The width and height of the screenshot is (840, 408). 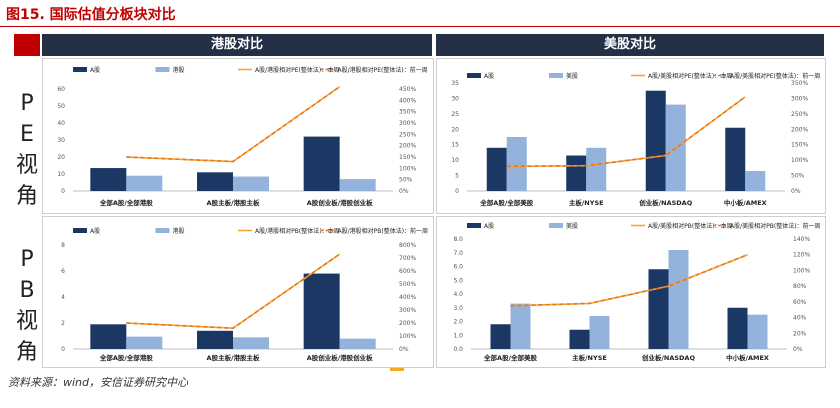 What do you see at coordinates (63, 297) in the screenshot?
I see `y-tick-label-left: 4` at bounding box center [63, 297].